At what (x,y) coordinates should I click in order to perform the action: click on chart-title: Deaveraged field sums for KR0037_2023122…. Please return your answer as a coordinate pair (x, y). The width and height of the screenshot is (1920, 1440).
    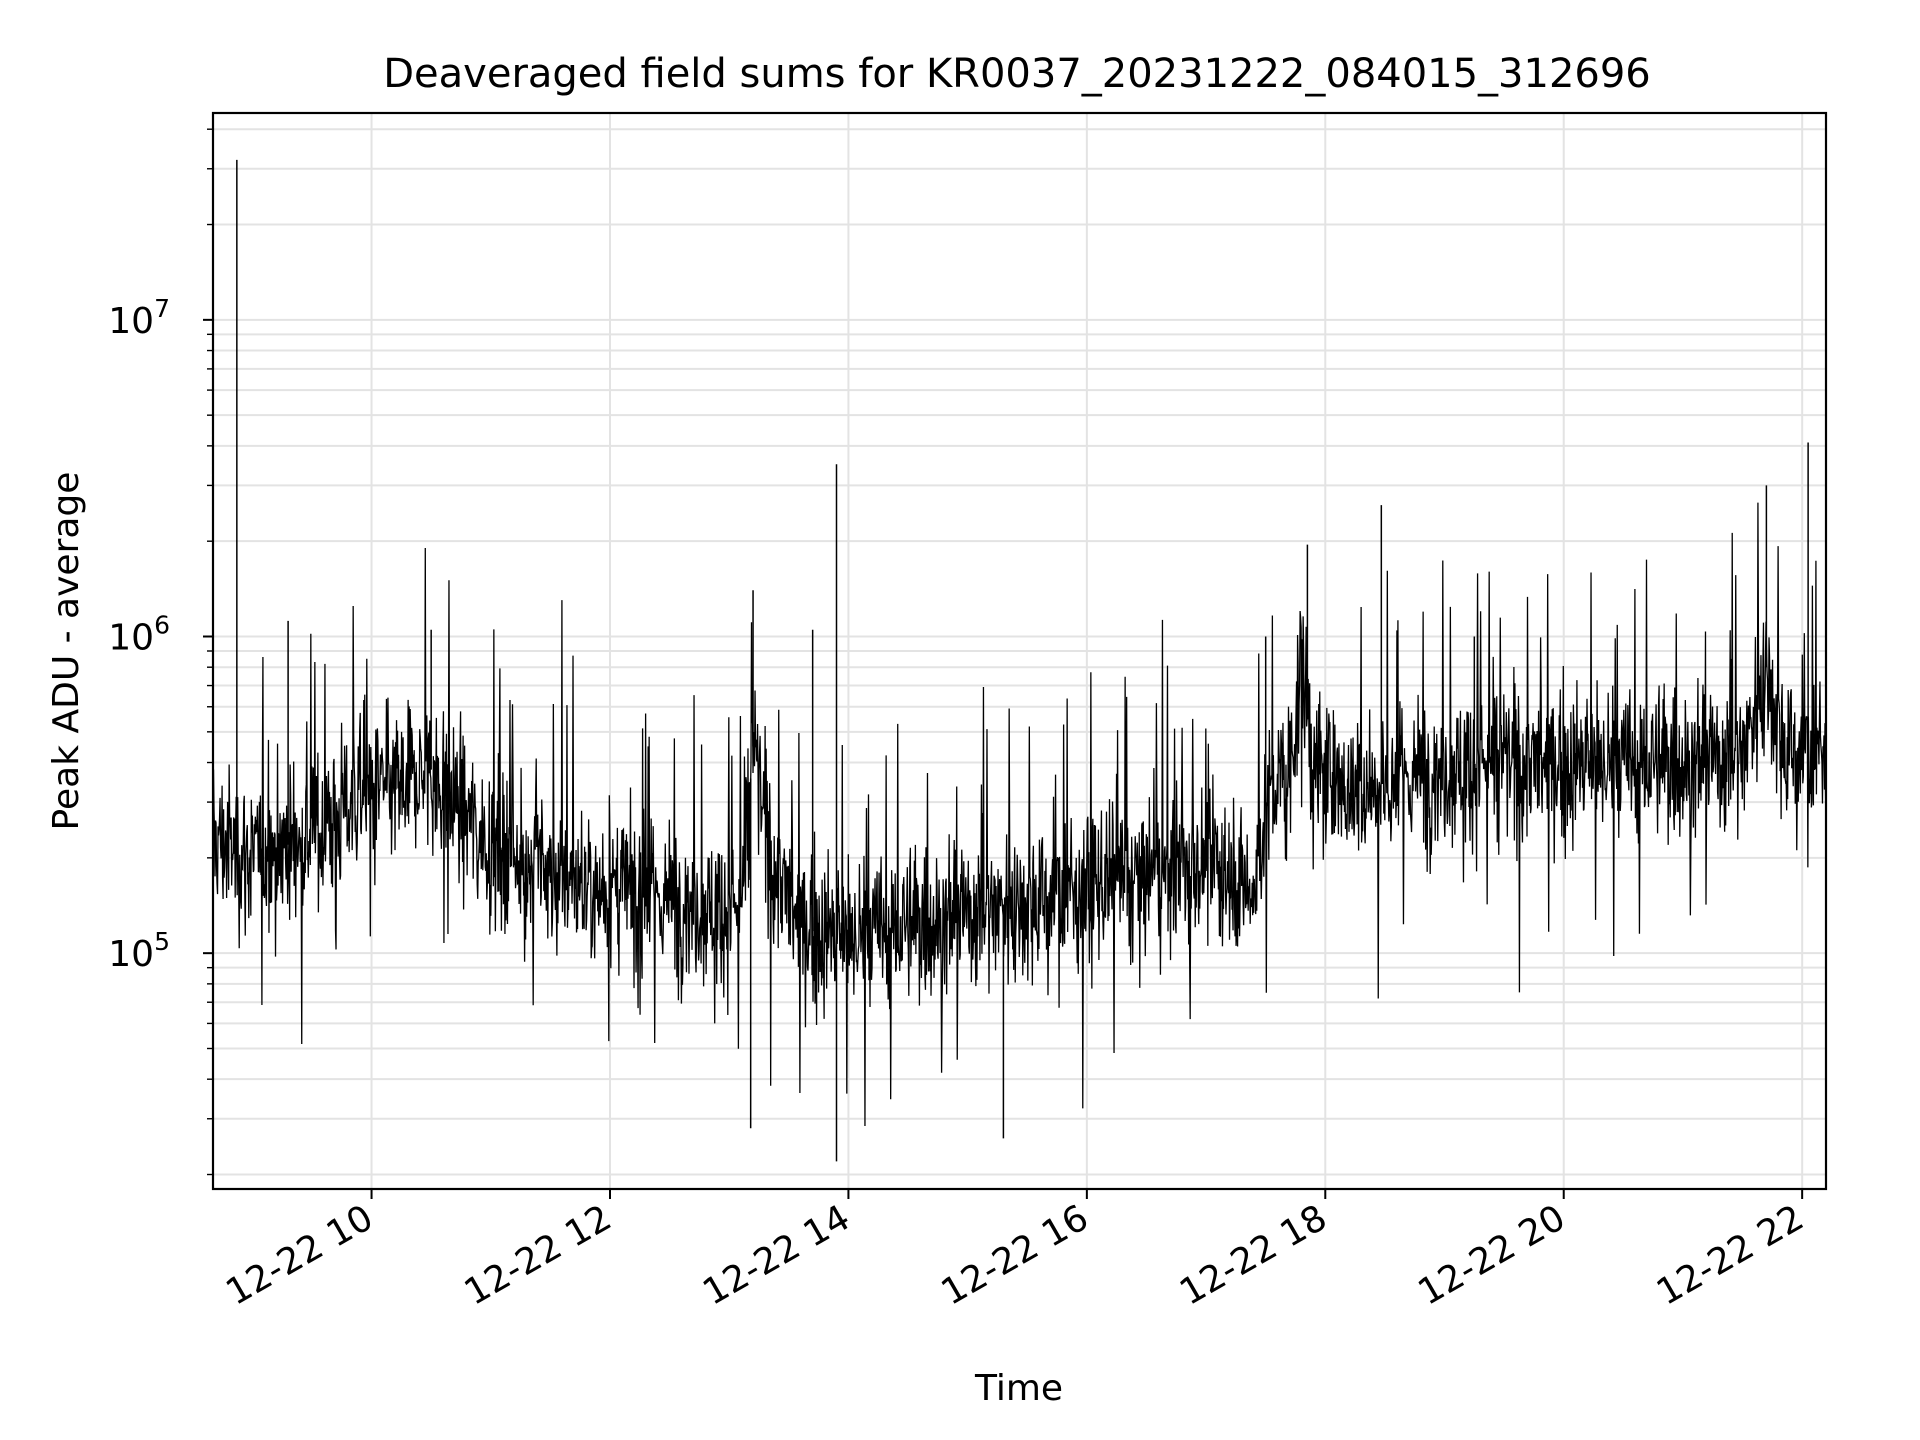
    Looking at the image, I should click on (1017, 74).